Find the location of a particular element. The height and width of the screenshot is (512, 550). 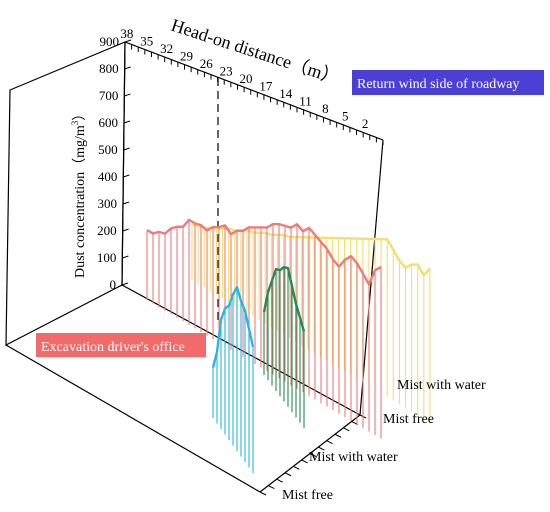

series-mist-free-driver-office is located at coordinates (233, 379).